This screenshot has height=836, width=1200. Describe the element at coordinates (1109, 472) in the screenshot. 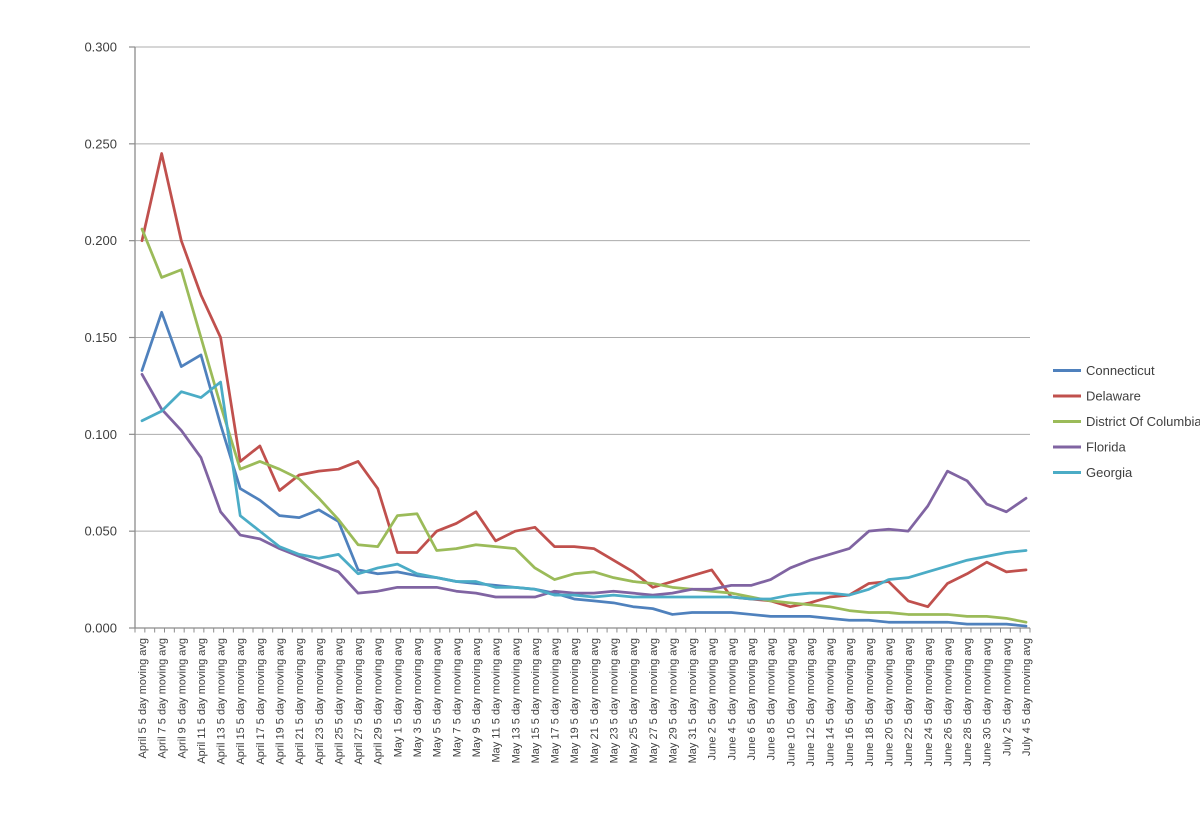

I see `legend-label: Georgia` at that location.